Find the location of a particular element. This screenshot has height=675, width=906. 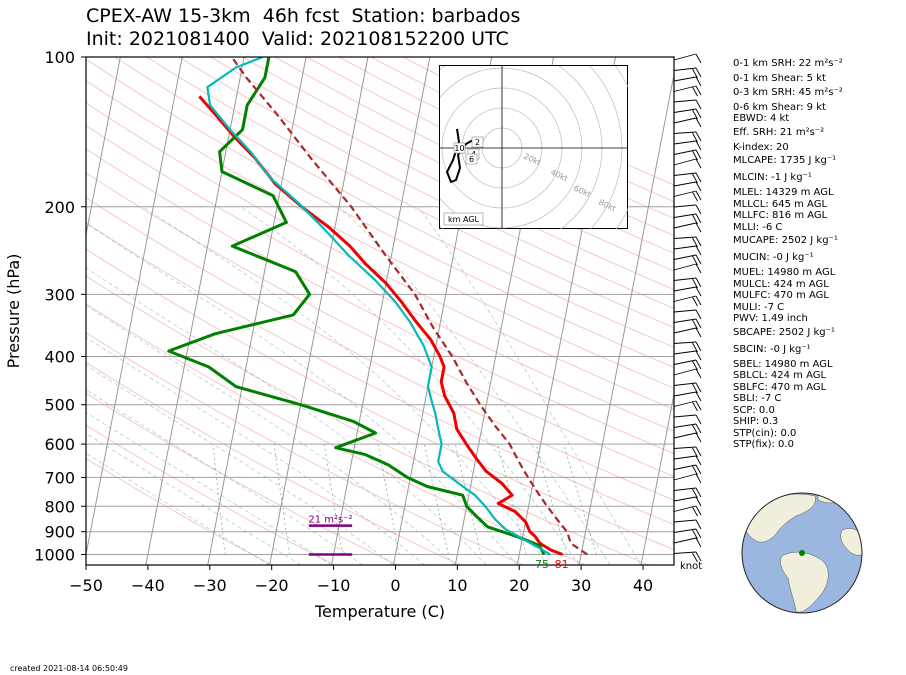

stat-line: SBLI: -7 C is located at coordinates (757, 398).